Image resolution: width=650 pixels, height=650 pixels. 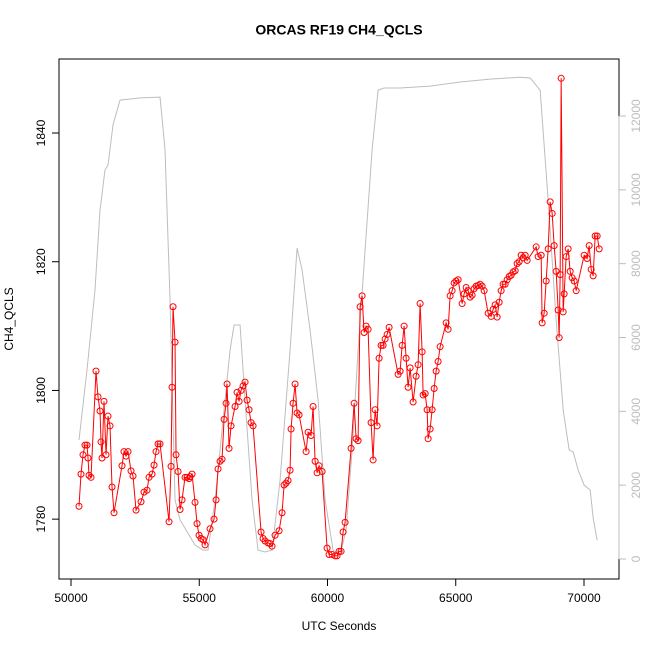 What do you see at coordinates (328, 598) in the screenshot?
I see `x-tick-label: 60000` at bounding box center [328, 598].